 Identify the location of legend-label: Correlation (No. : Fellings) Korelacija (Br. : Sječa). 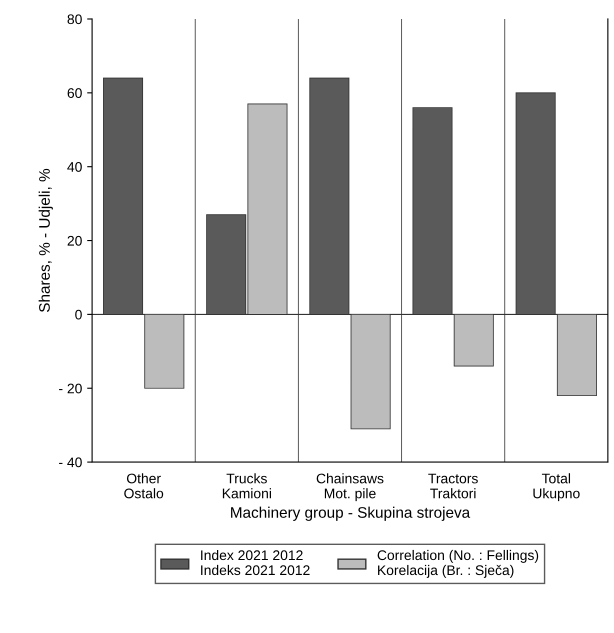
(458, 564).